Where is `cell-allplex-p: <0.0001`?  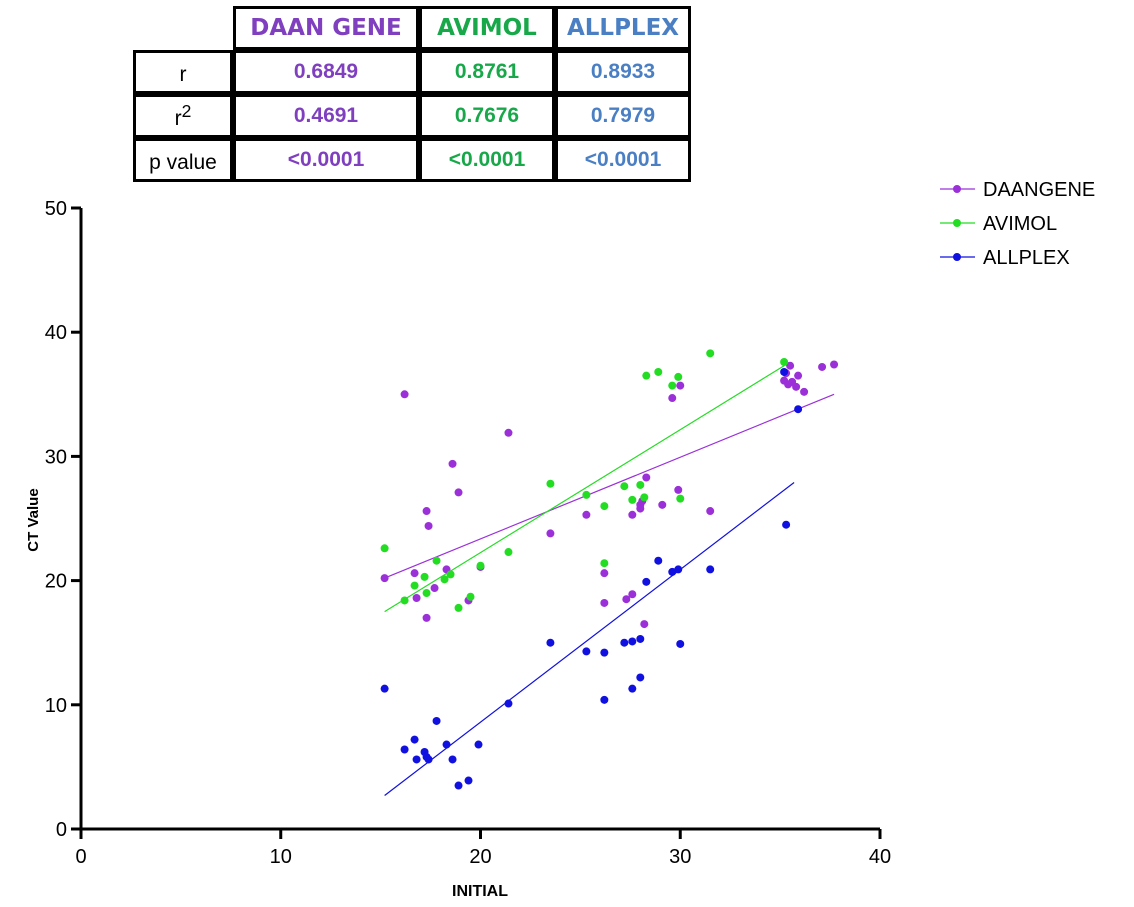
cell-allplex-p: <0.0001 is located at coordinates (623, 160).